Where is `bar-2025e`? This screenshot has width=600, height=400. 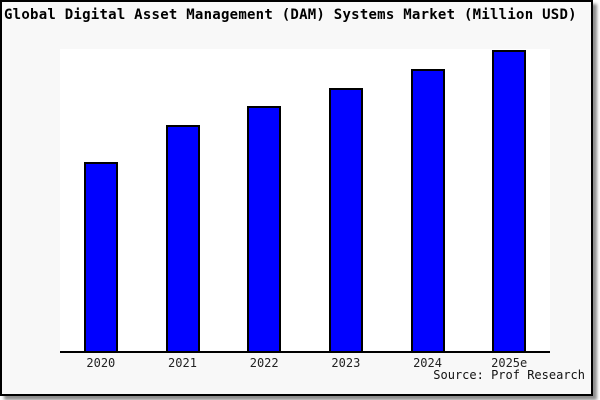 bar-2025e is located at coordinates (509, 200).